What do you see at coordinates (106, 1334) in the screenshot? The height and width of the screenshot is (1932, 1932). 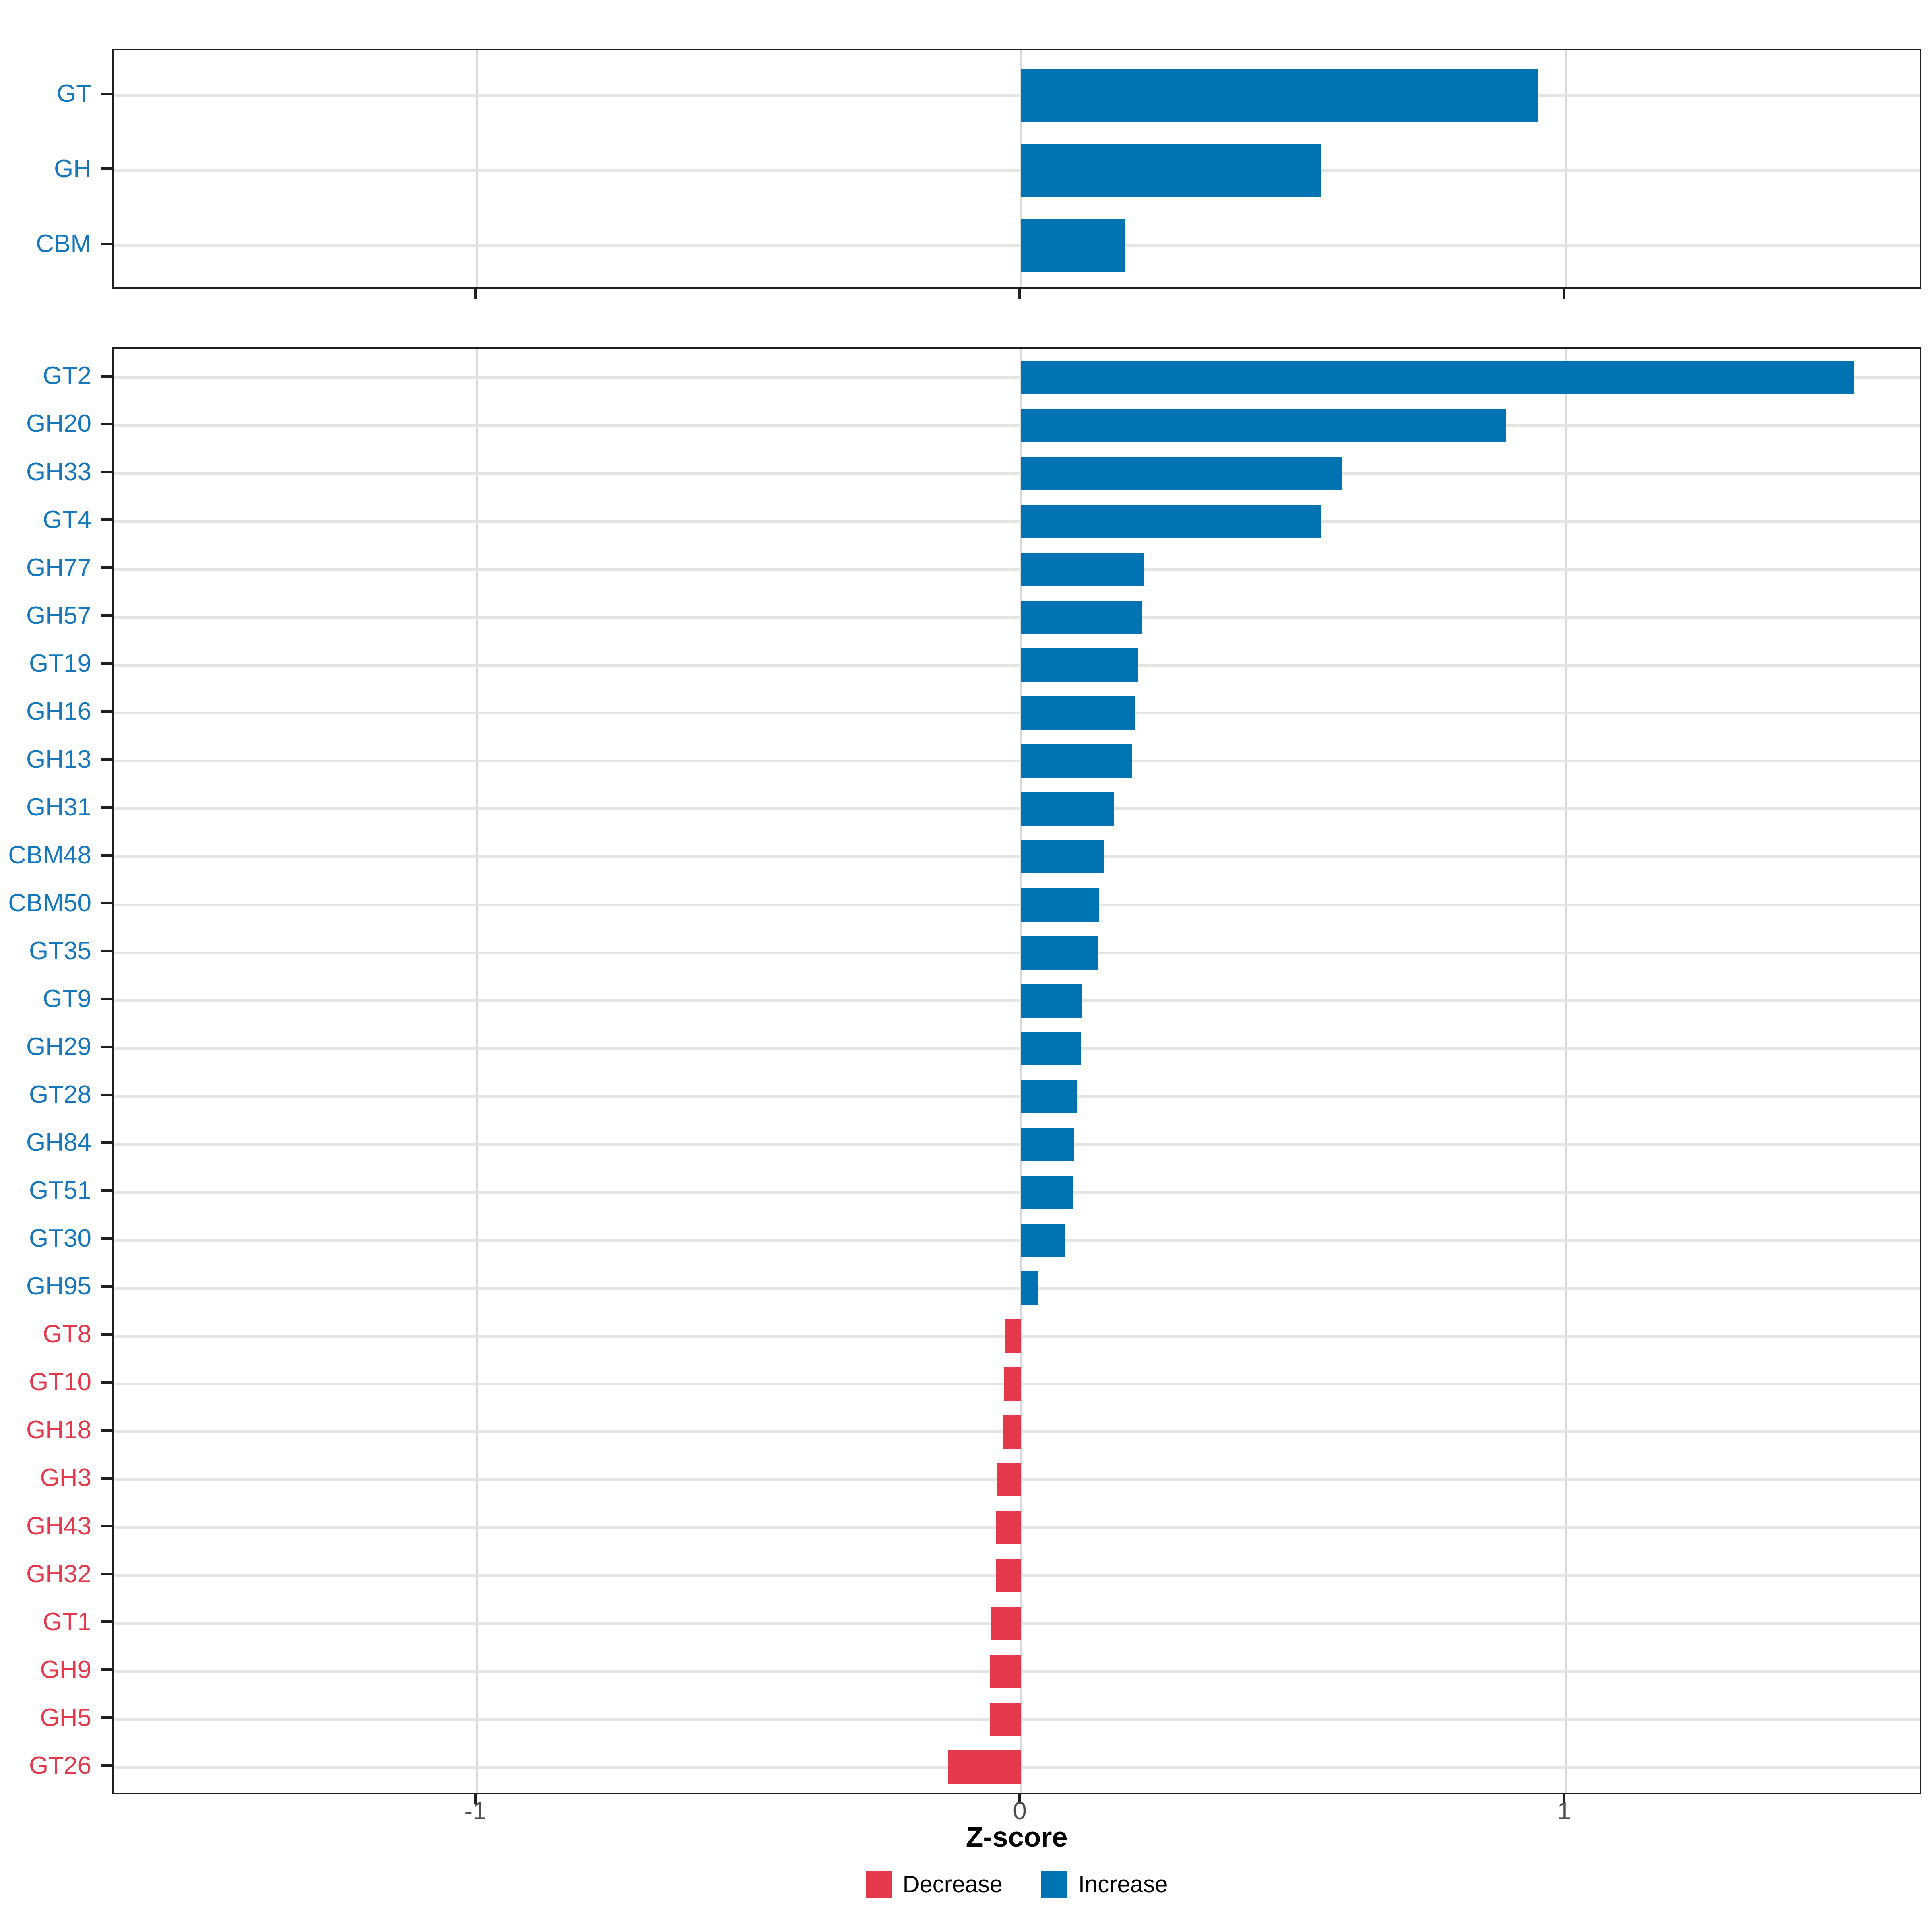 I see `y-axis-tick-GT8` at bounding box center [106, 1334].